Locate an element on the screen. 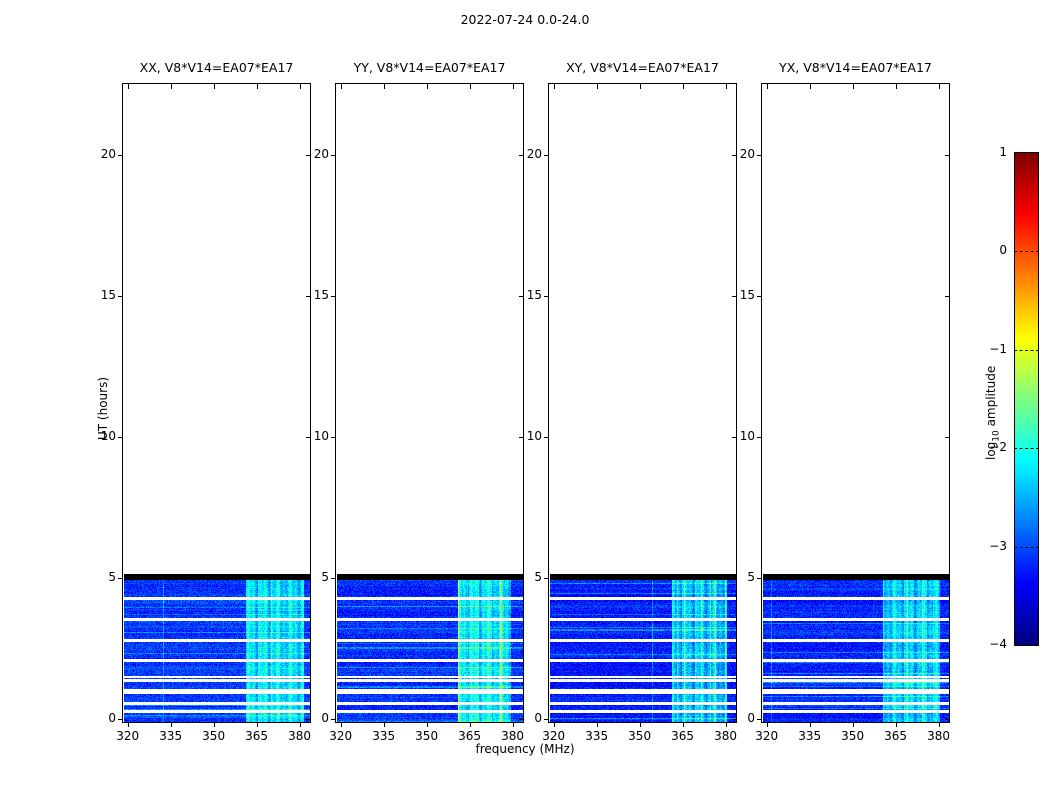 Image resolution: width=1050 pixels, height=800 pixels. colorbar-tick-label: −2 is located at coordinates (998, 447).